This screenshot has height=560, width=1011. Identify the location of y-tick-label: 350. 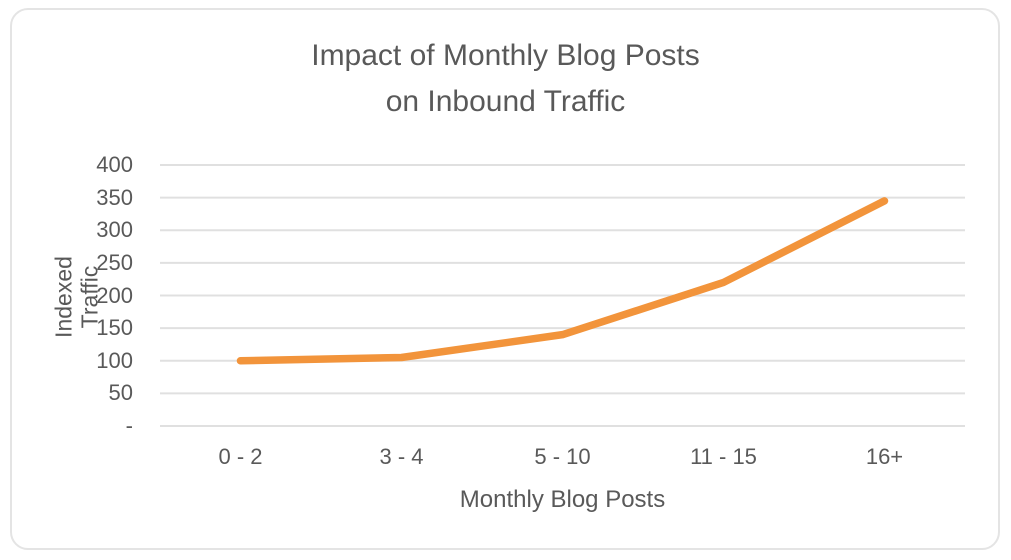
(114, 197).